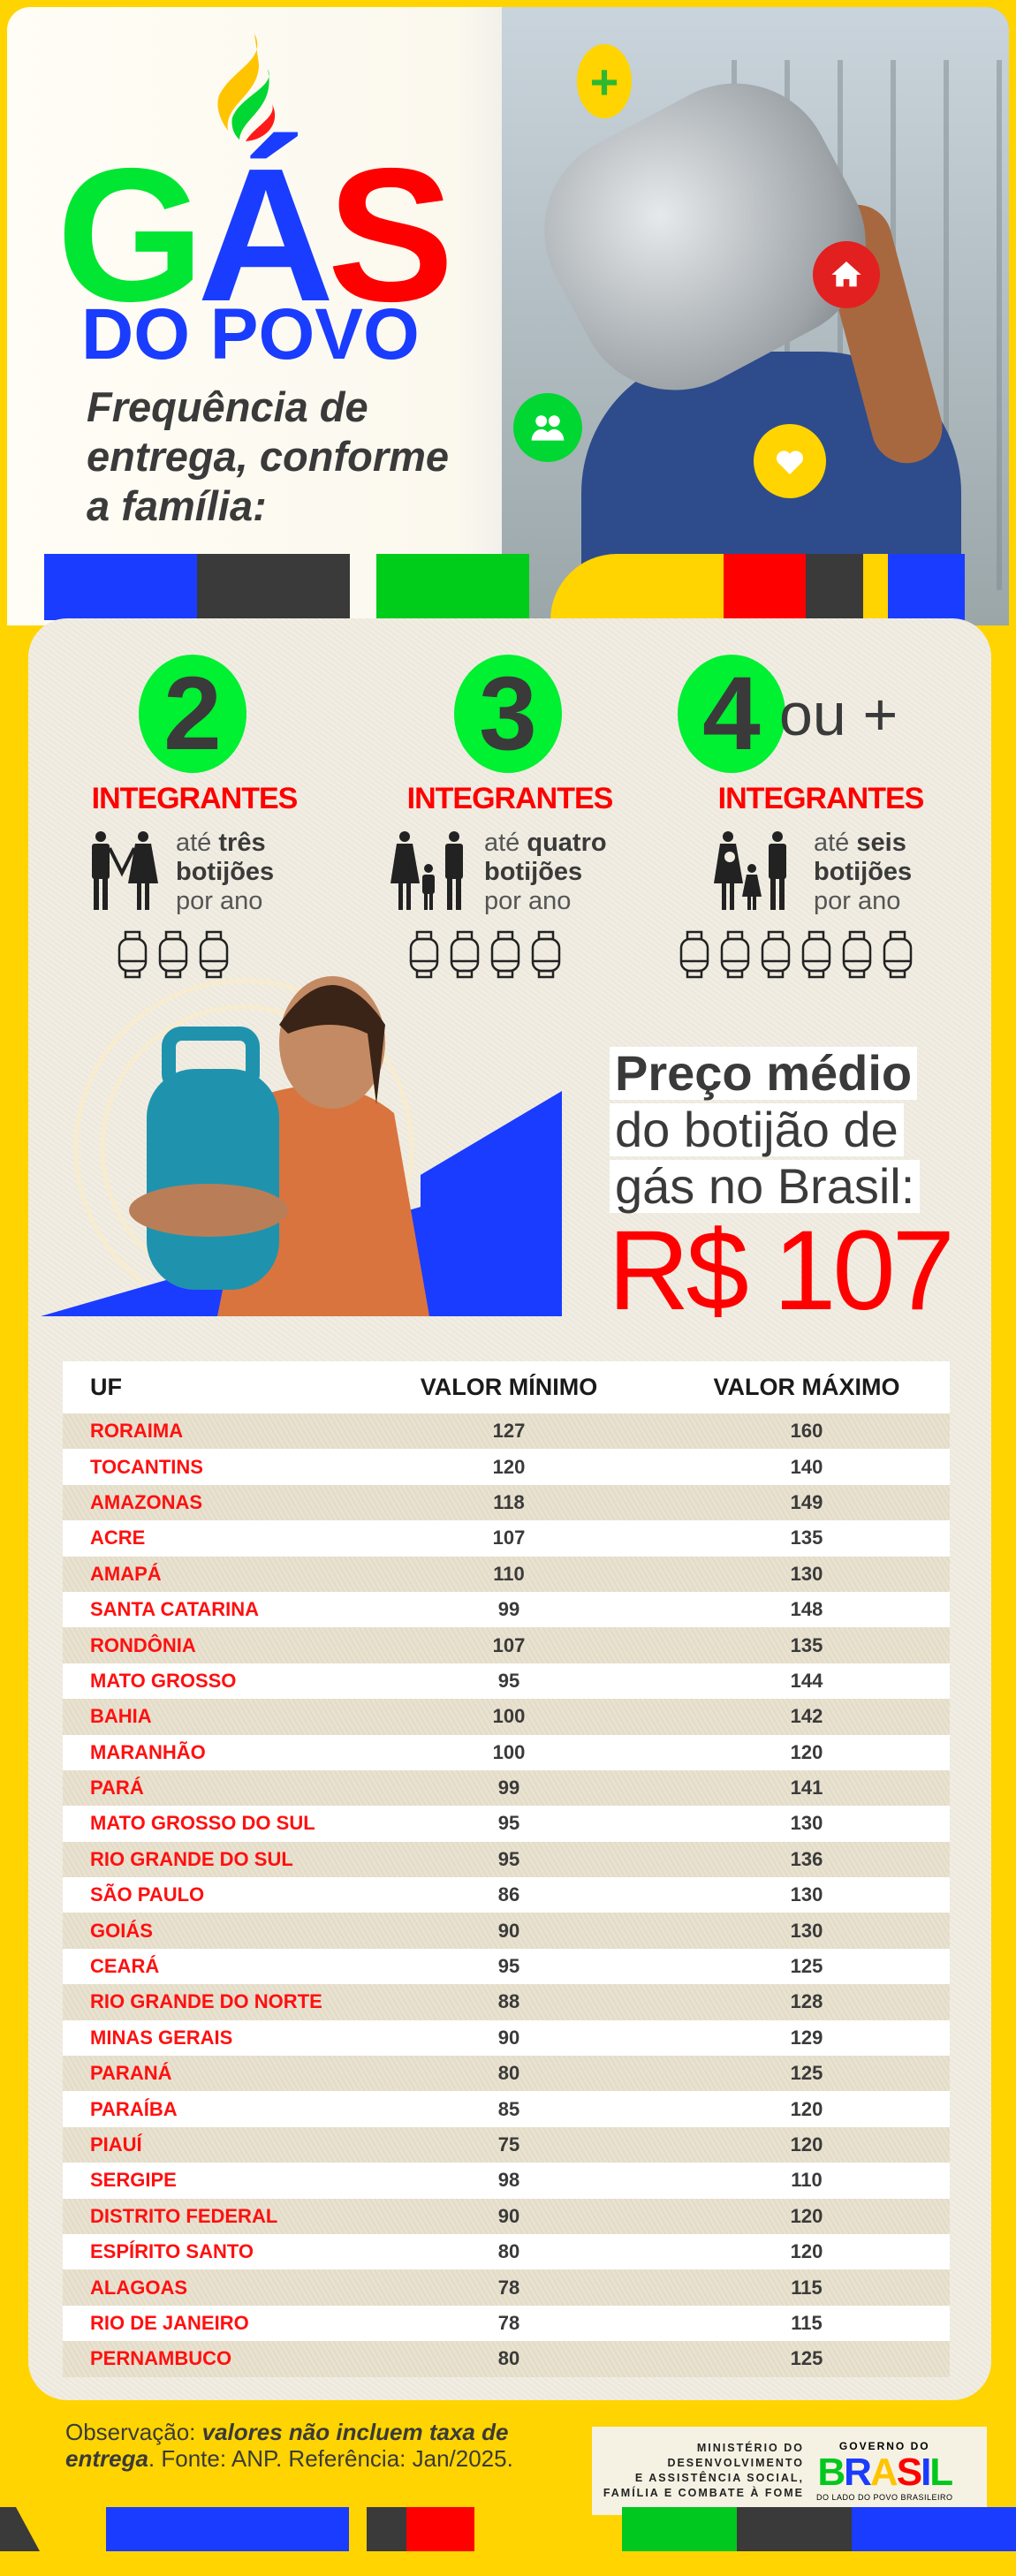 This screenshot has width=1016, height=2576. What do you see at coordinates (426, 871) in the screenshot?
I see `family-three-icon` at bounding box center [426, 871].